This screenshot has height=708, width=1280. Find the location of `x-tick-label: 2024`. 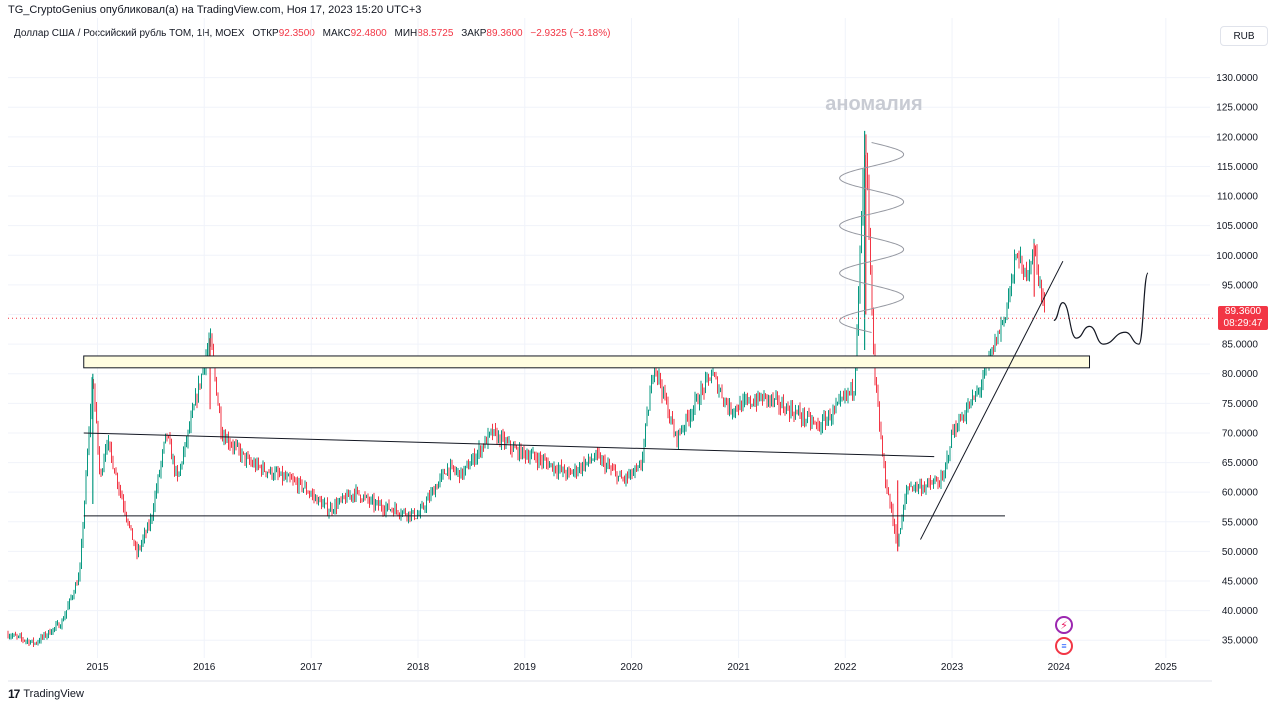

x-tick-label: 2024 is located at coordinates (1059, 667).